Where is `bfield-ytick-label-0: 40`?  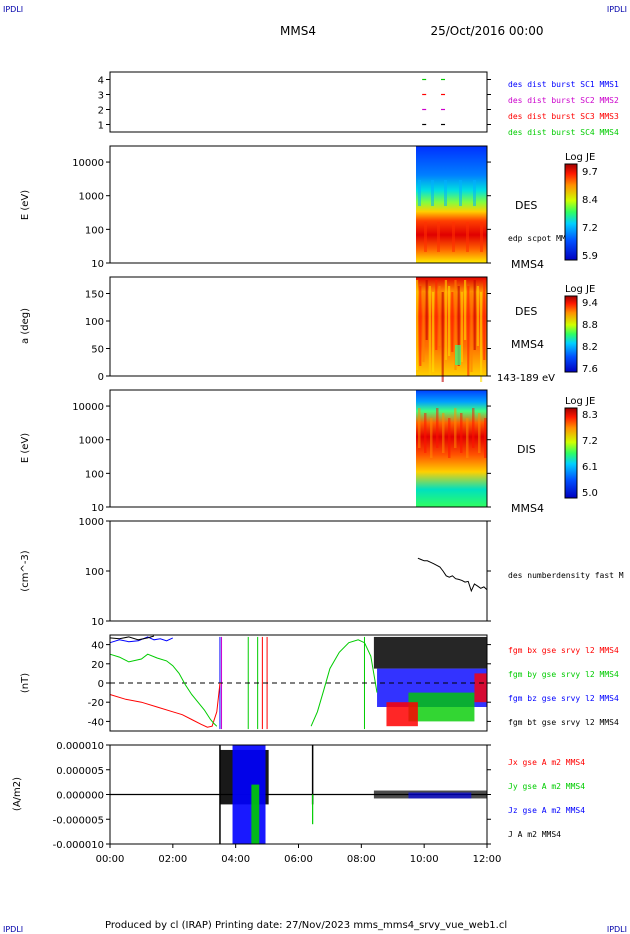 bfield-ytick-label-0: 40 is located at coordinates (97, 646).